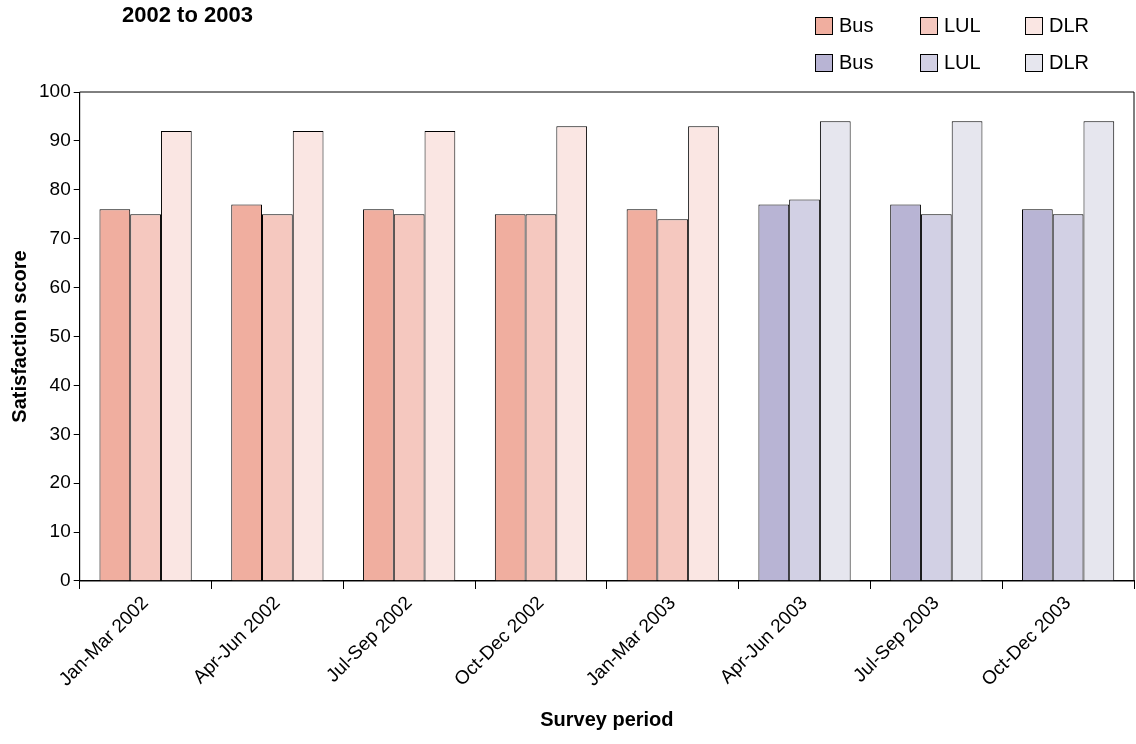 This screenshot has width=1136, height=744. What do you see at coordinates (60, 384) in the screenshot?
I see `y-tick-label: 40` at bounding box center [60, 384].